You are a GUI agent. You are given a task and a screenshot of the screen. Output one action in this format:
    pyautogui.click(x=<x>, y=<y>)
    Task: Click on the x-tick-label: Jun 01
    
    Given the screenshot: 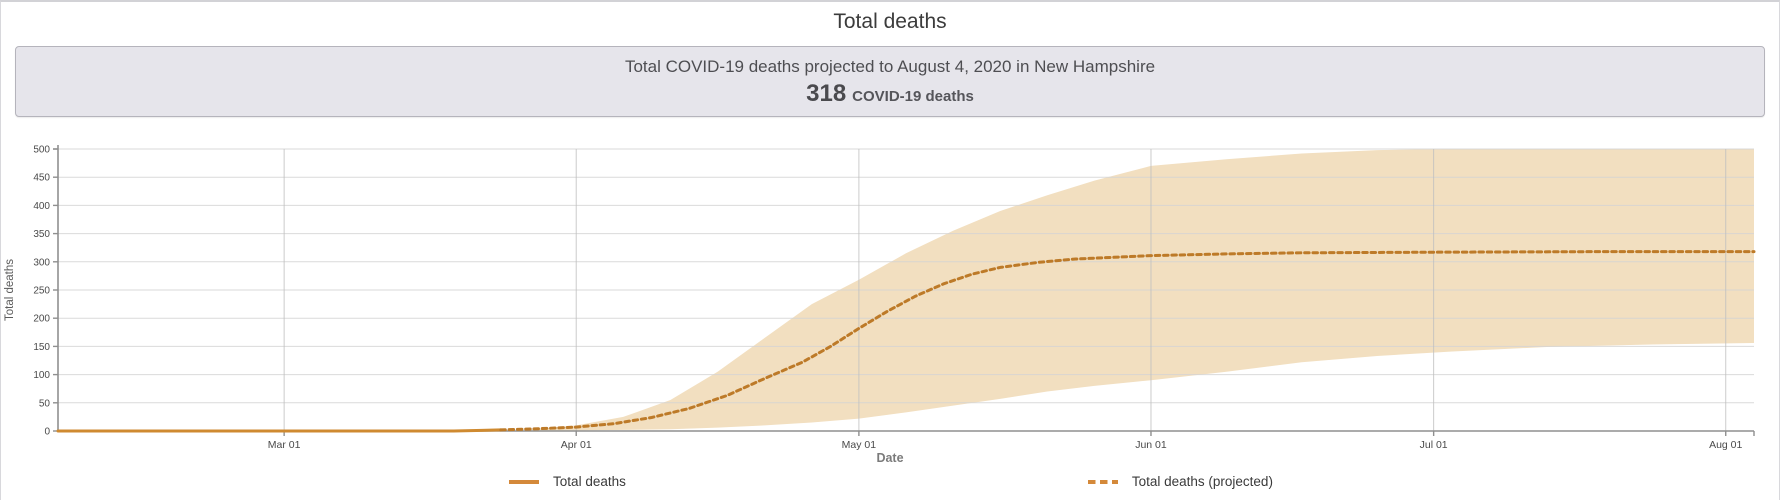 What is the action you would take?
    pyautogui.click(x=1151, y=445)
    